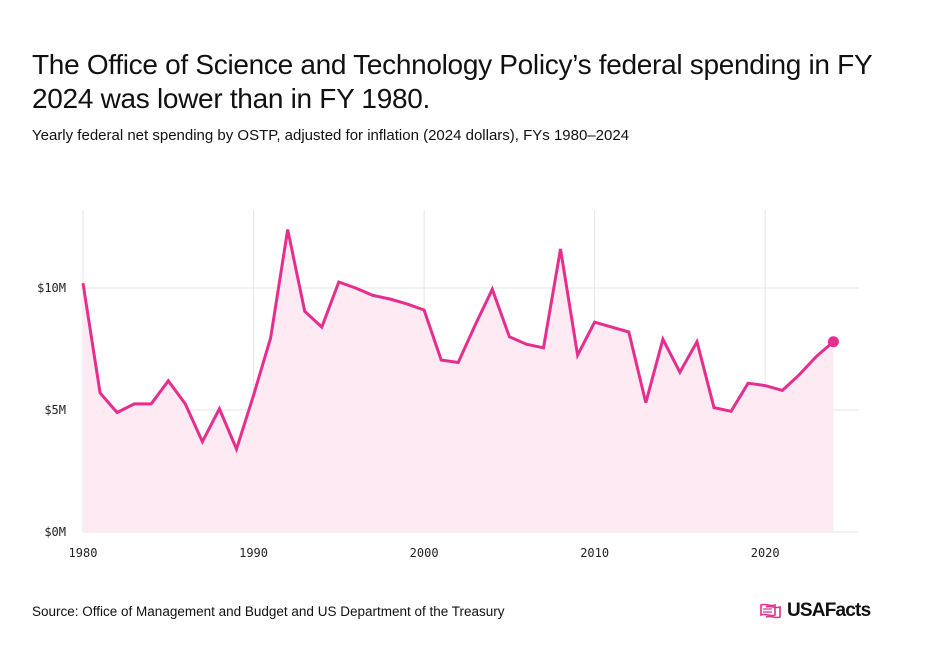  I want to click on x-tick-label: 1980, so click(83, 553).